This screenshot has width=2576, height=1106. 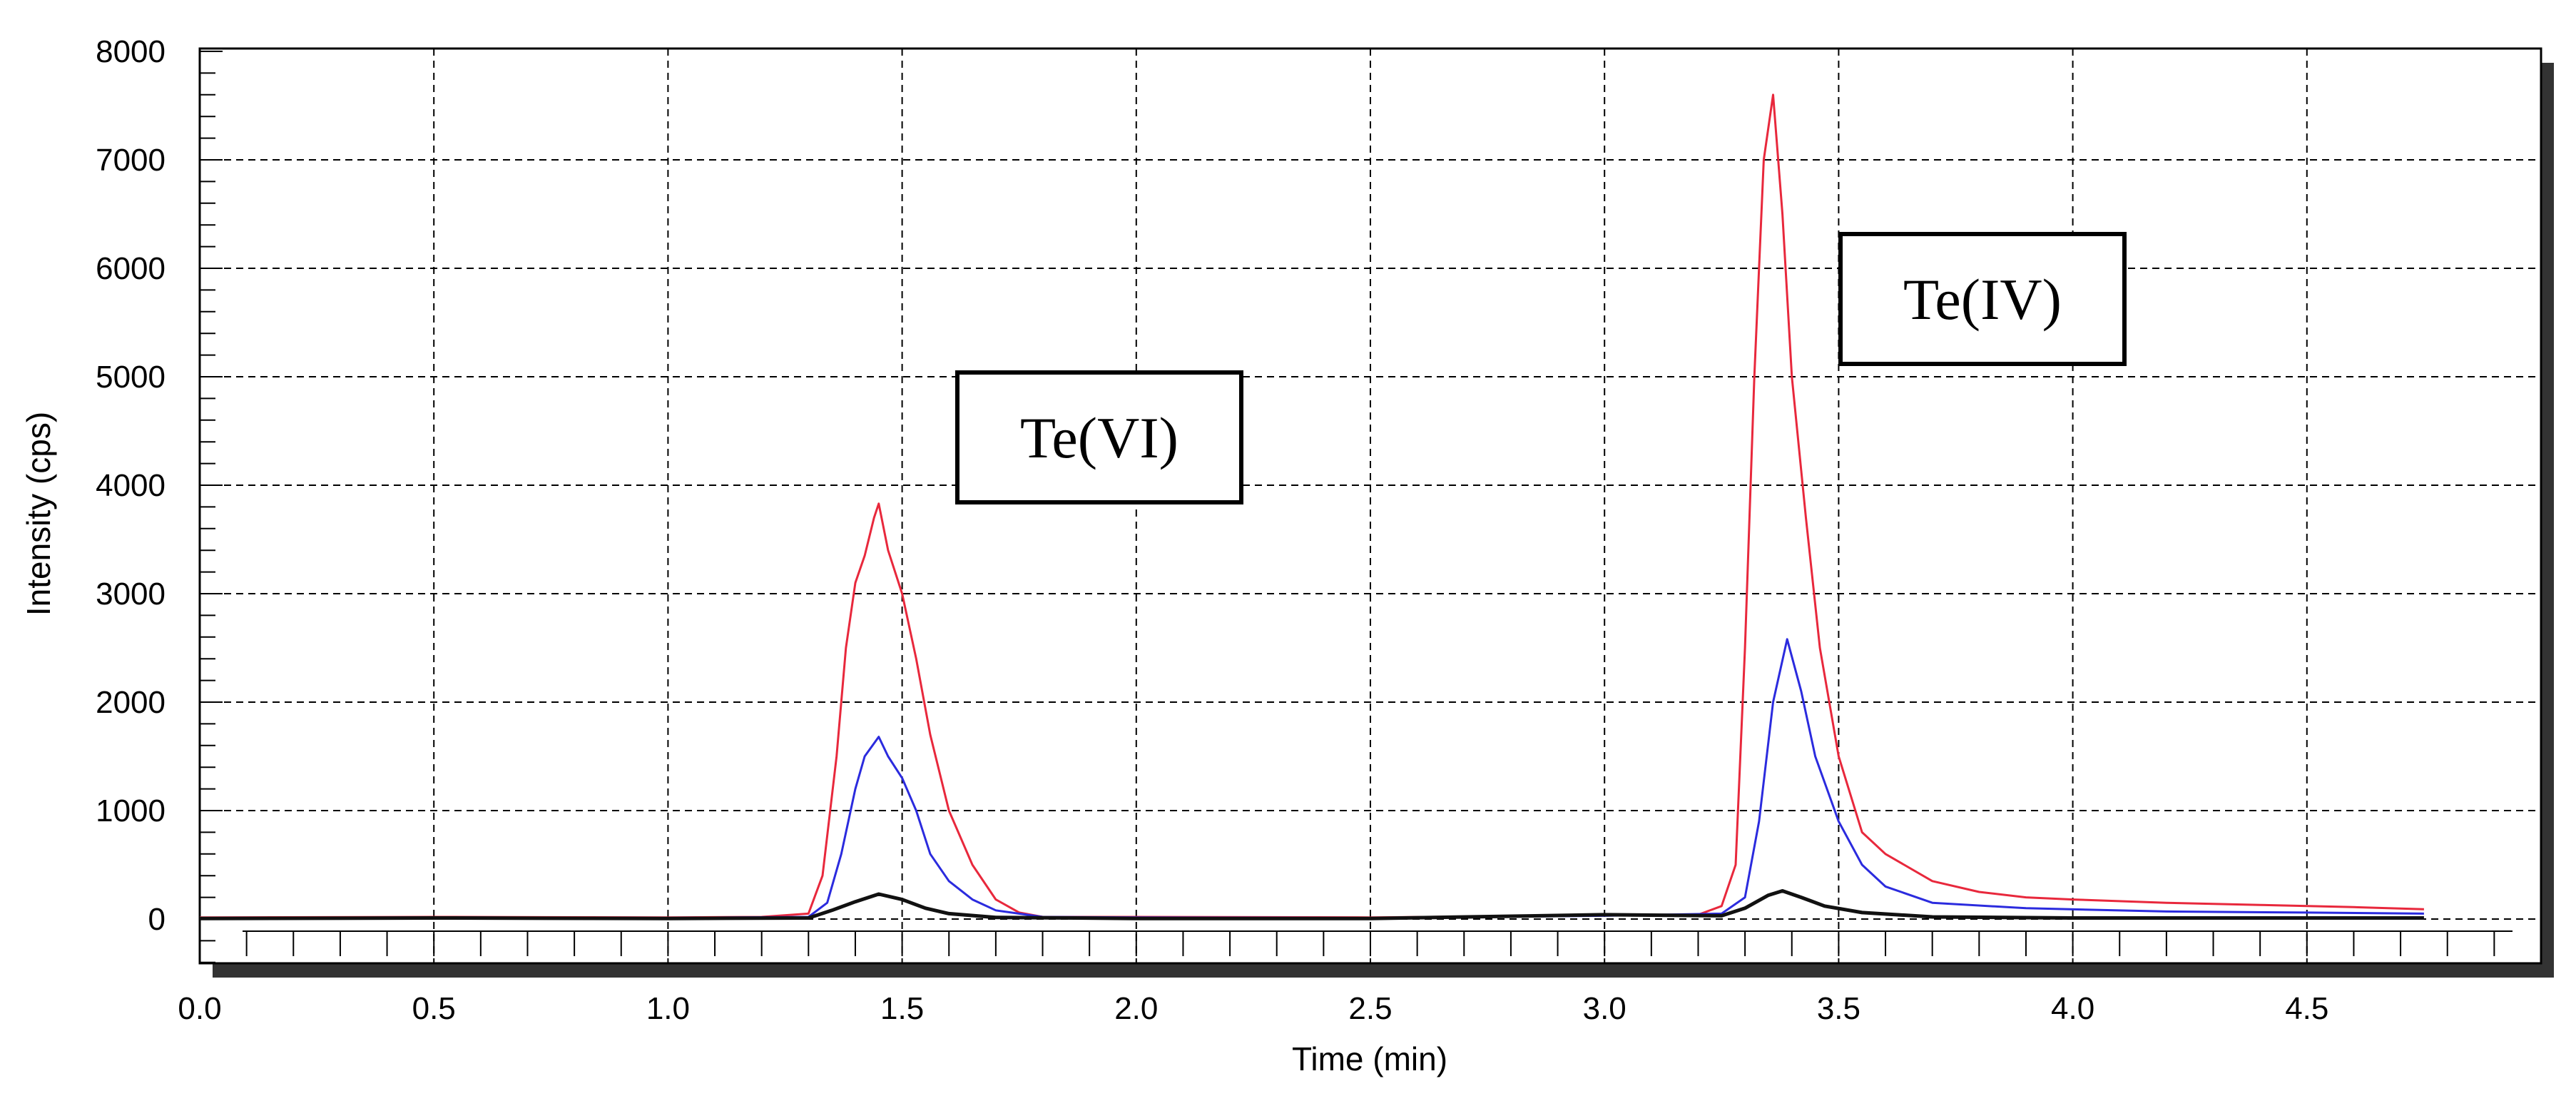 What do you see at coordinates (1541, 368) in the screenshot?
I see `annotations: Te(VI) Te(IV)` at bounding box center [1541, 368].